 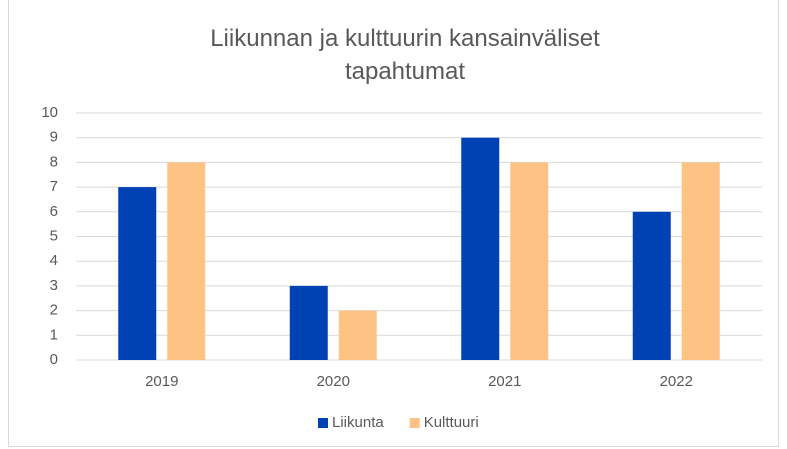 What do you see at coordinates (333, 381) in the screenshot?
I see `x-tick-label: 2020` at bounding box center [333, 381].